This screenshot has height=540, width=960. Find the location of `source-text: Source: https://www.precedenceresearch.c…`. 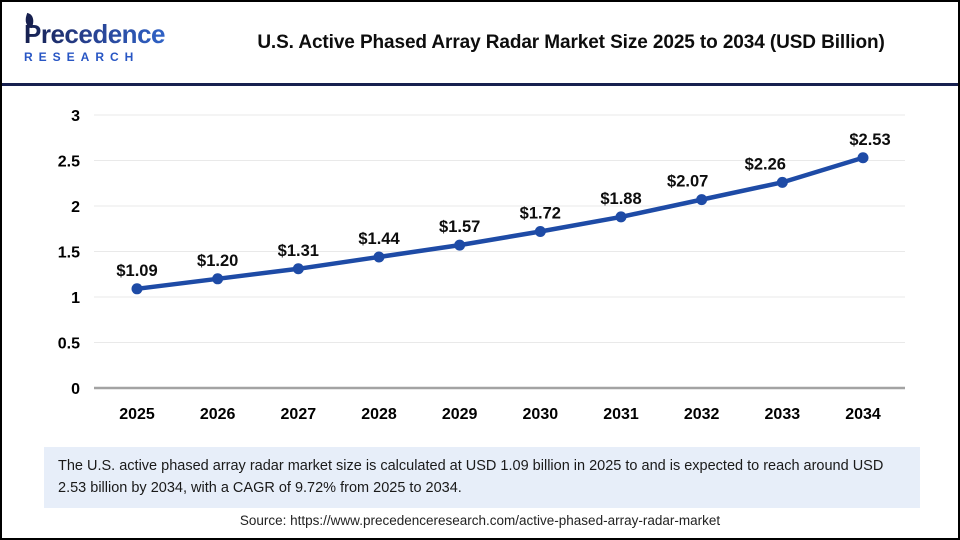

source-text: Source: https://www.precedenceresearch.c… is located at coordinates (480, 520).